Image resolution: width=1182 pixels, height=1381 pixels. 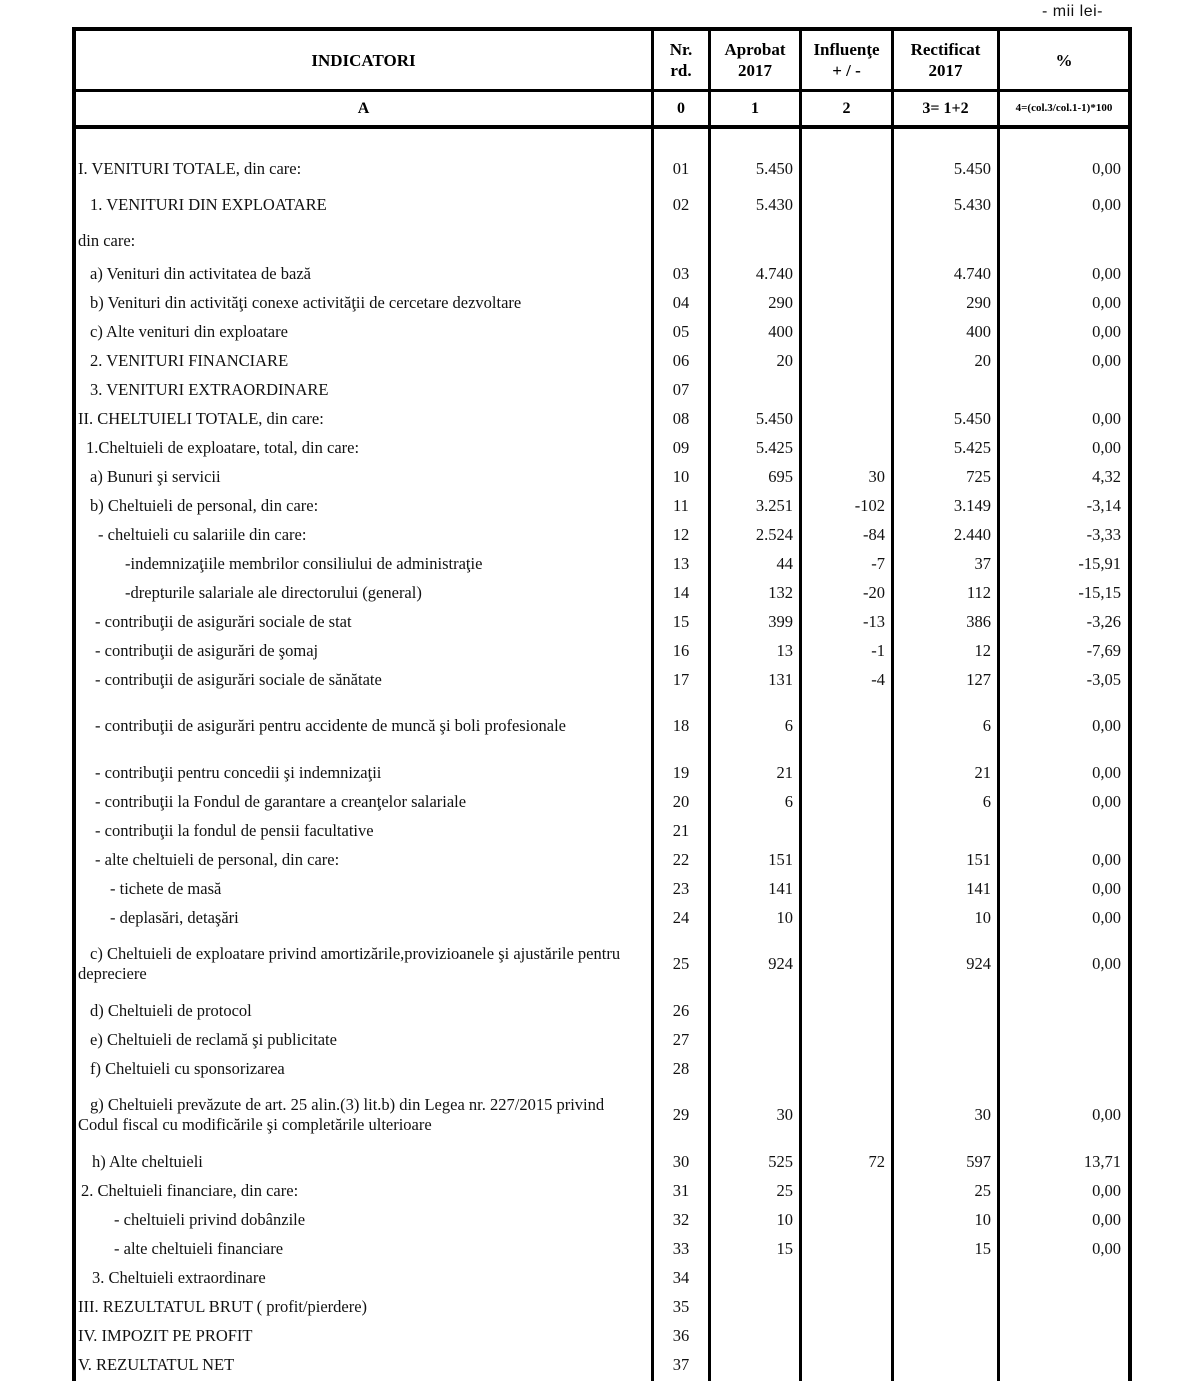 What do you see at coordinates (947, 476) in the screenshot?
I see `cell-rectificat: 725` at bounding box center [947, 476].